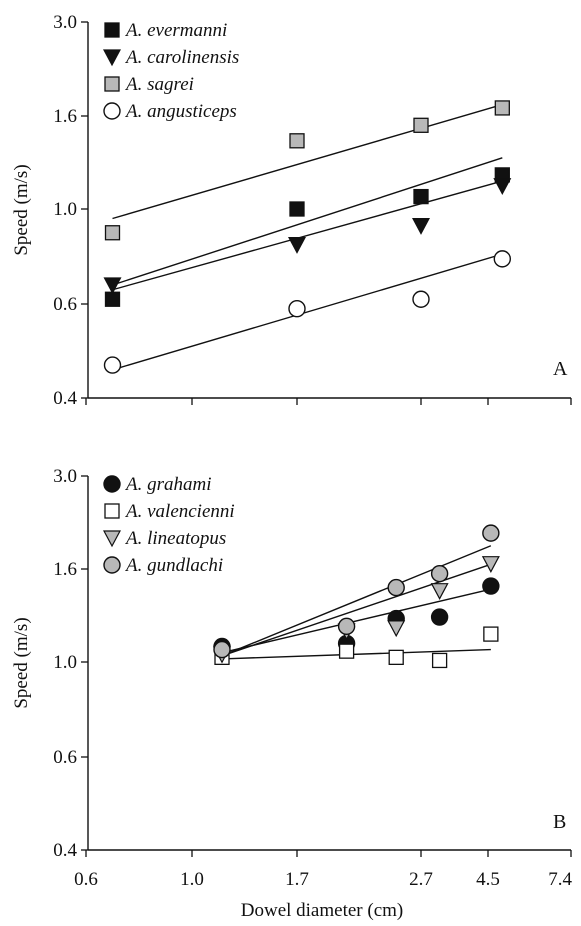 The height and width of the screenshot is (926, 581). I want to click on panel-b-y-tick-label: 0.4, so click(65, 850).